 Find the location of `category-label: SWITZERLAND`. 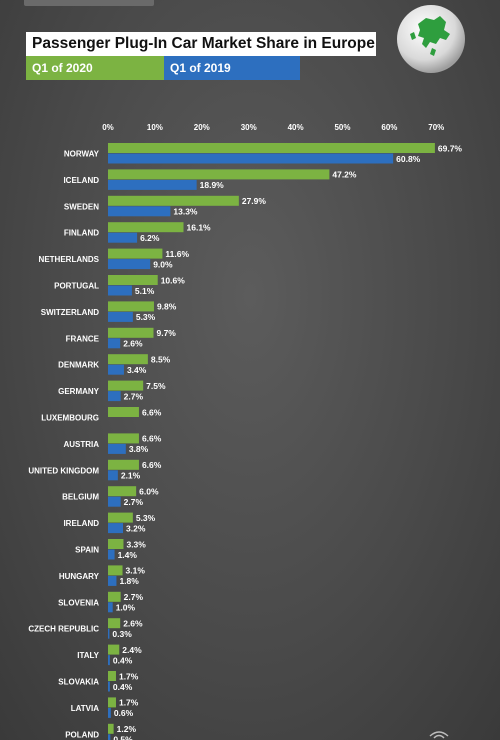

category-label: SWITZERLAND is located at coordinates (70, 312).